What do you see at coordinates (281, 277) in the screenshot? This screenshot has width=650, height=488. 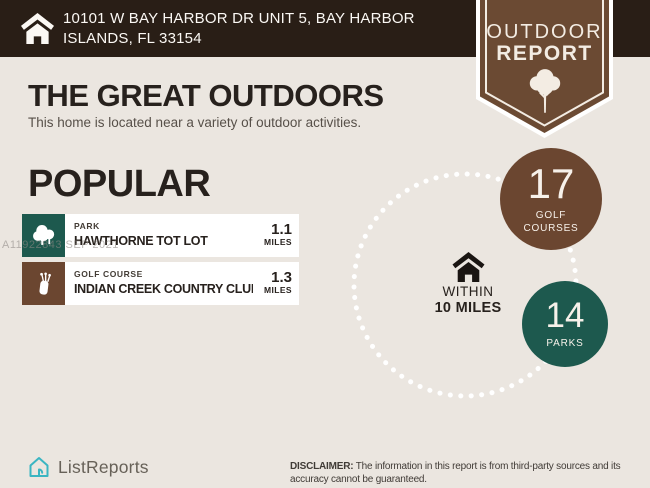 I see `item-distance: 1.3` at bounding box center [281, 277].